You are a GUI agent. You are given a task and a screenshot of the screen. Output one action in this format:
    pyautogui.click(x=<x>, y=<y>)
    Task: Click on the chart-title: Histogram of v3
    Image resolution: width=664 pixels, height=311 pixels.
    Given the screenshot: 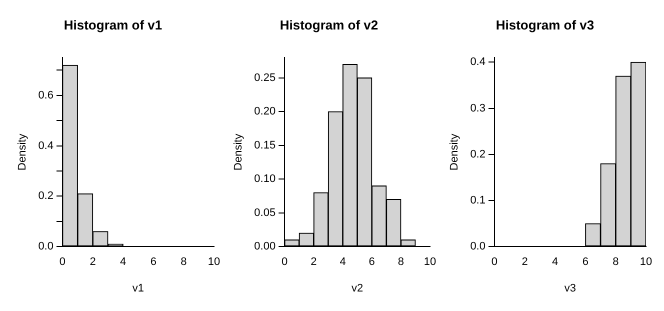 What is the action you would take?
    pyautogui.click(x=545, y=24)
    